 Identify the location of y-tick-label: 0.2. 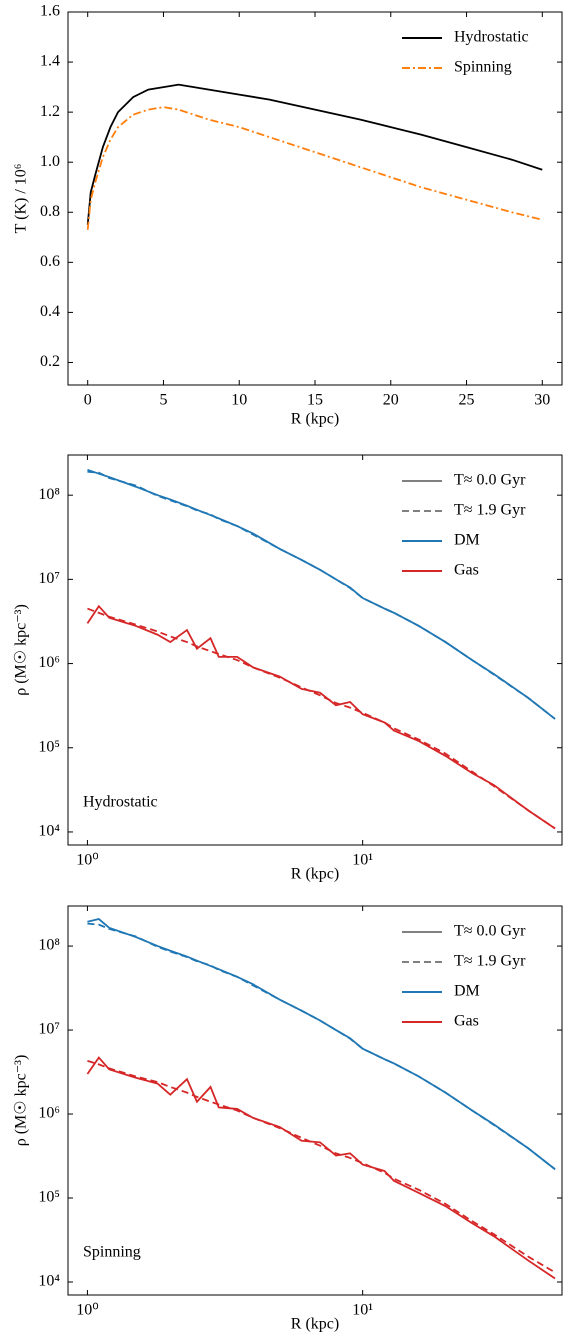
(50, 361).